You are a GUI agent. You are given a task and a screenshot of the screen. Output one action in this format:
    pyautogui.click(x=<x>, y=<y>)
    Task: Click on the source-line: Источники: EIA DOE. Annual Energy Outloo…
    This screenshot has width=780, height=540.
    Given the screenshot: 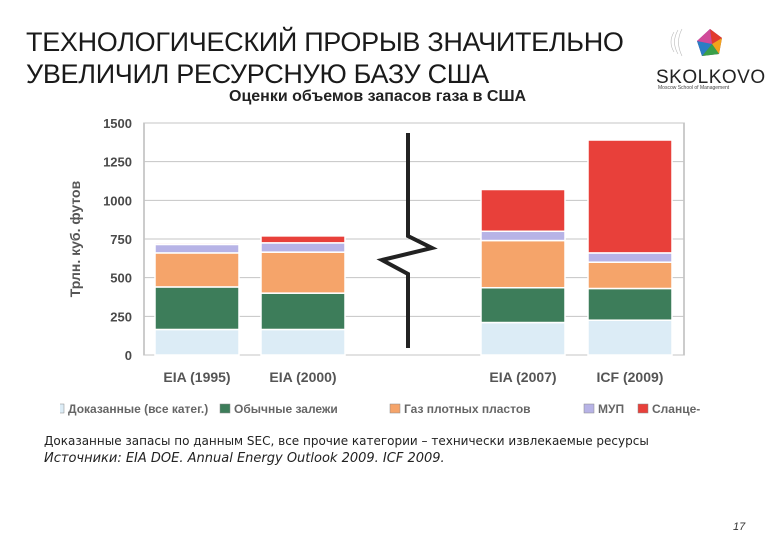 What is the action you would take?
    pyautogui.click(x=244, y=458)
    